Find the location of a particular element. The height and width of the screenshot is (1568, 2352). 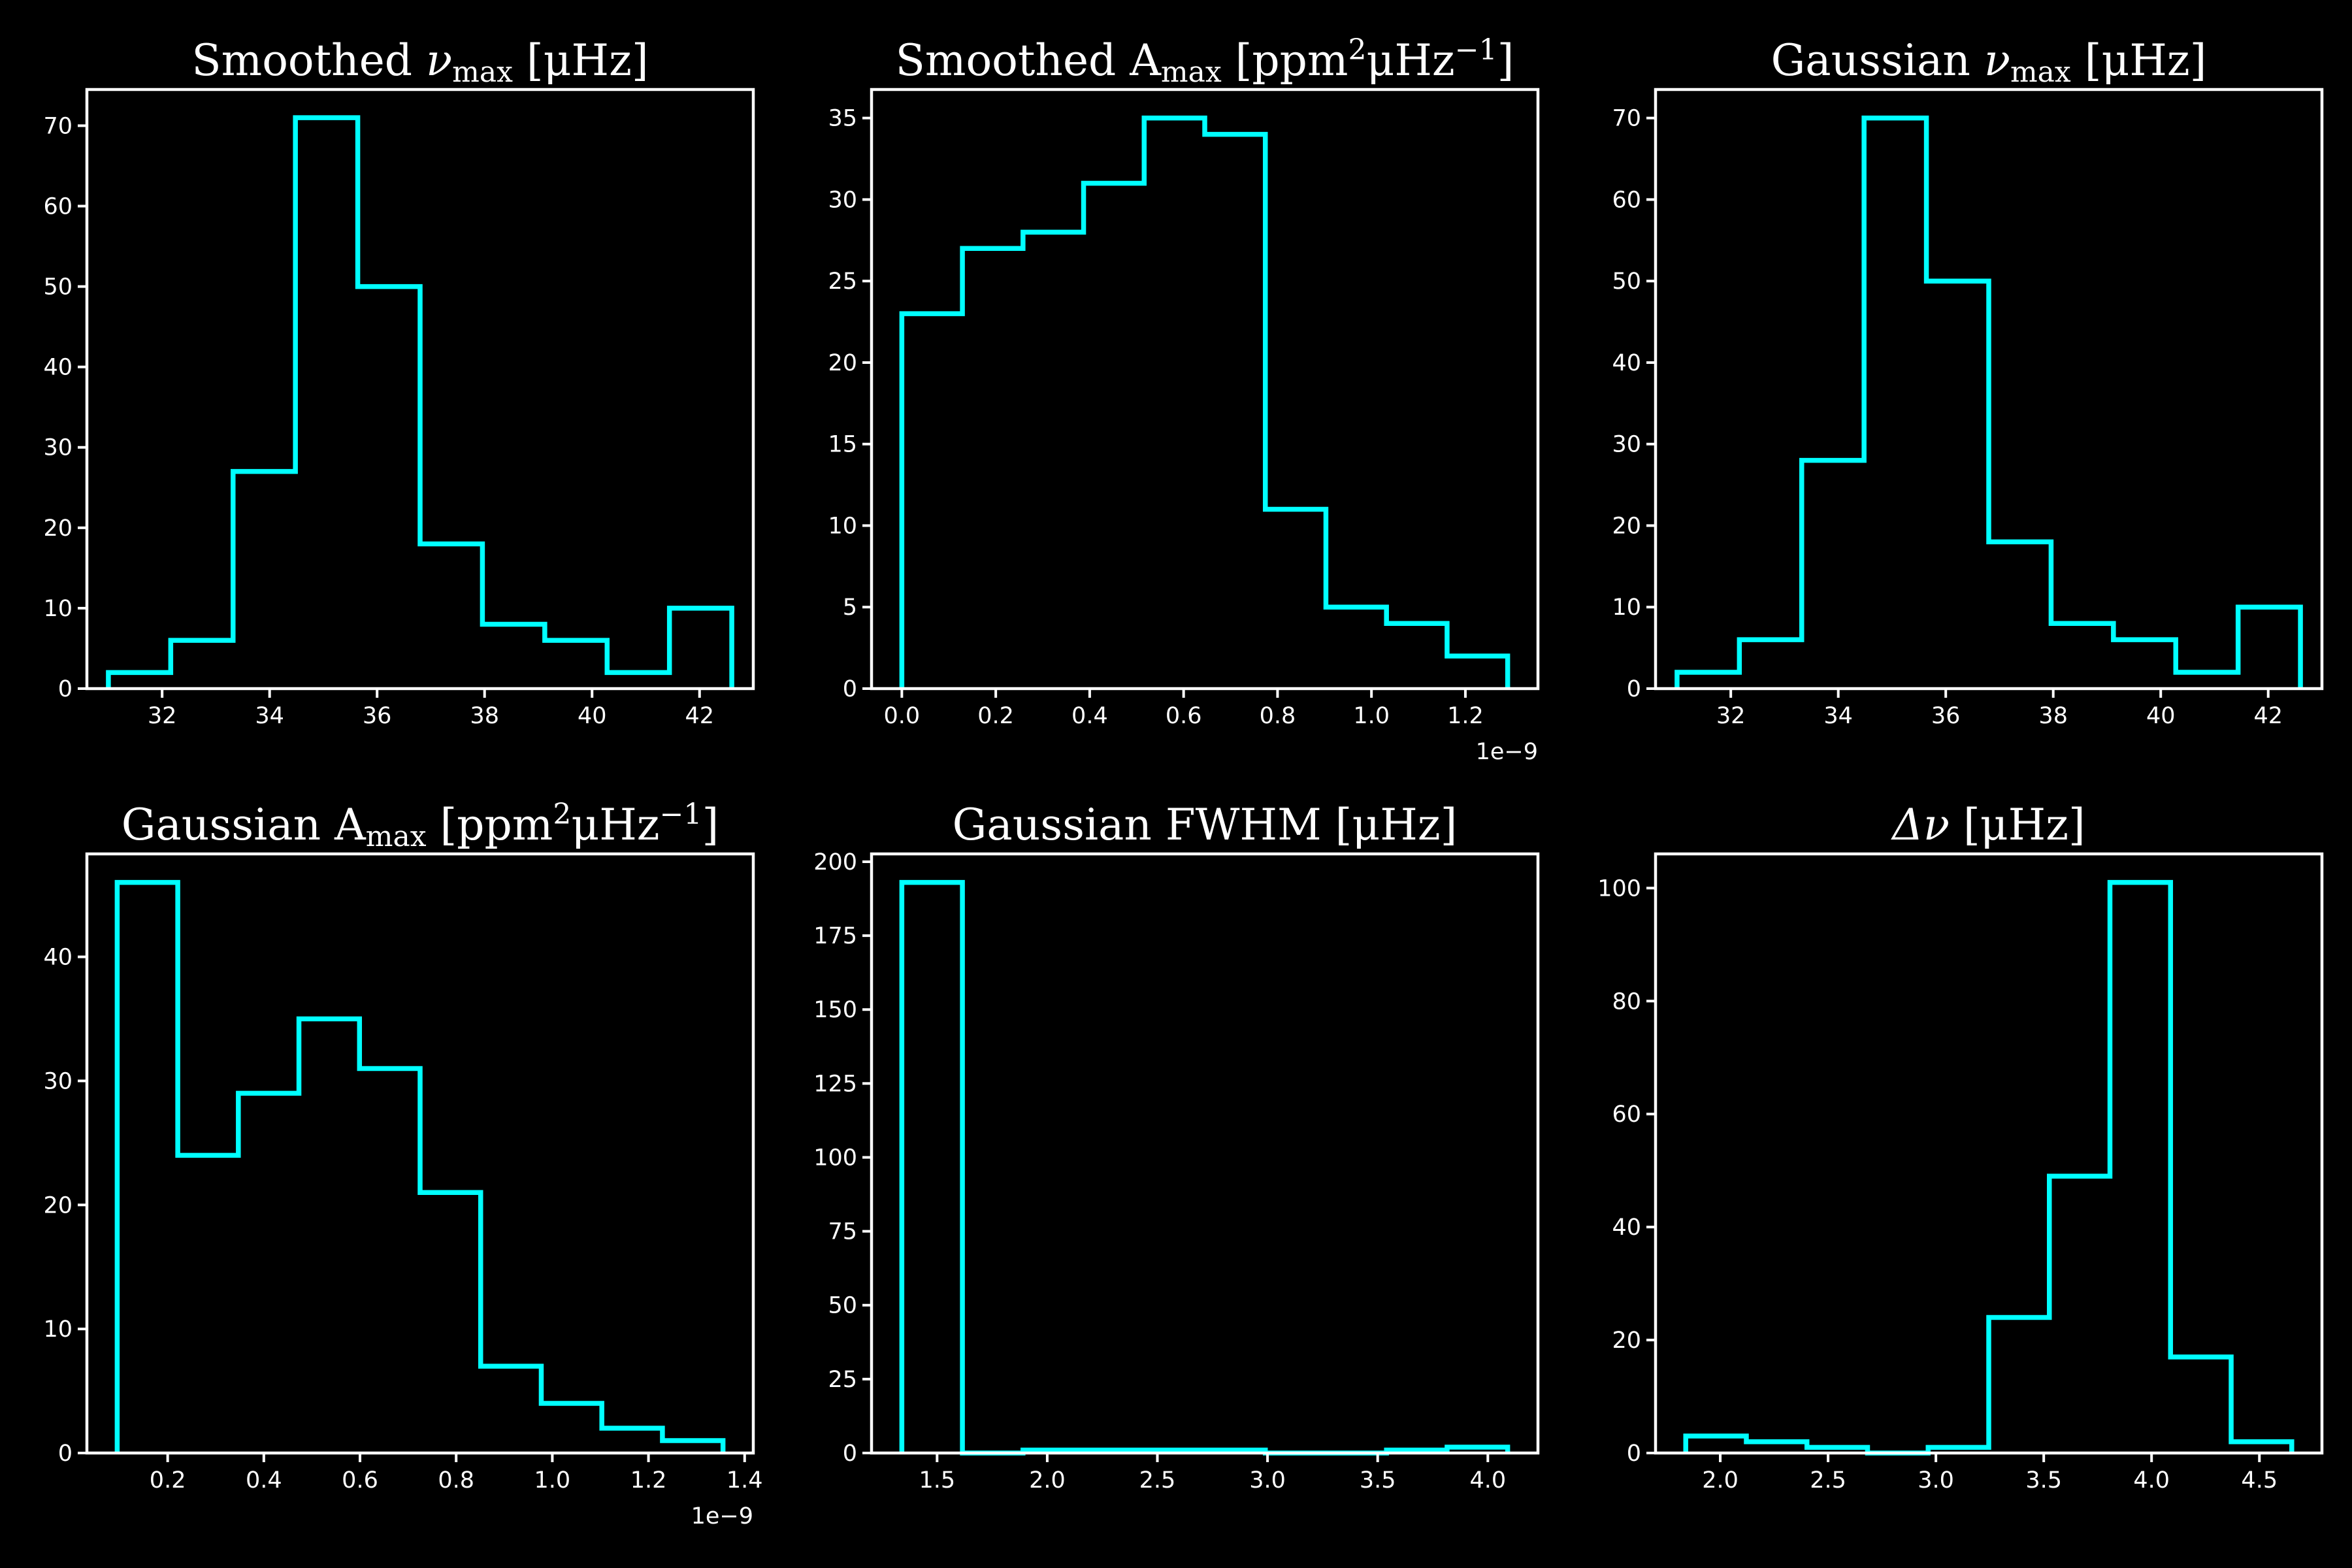

title-part: Smoothed A is located at coordinates (1029, 60).